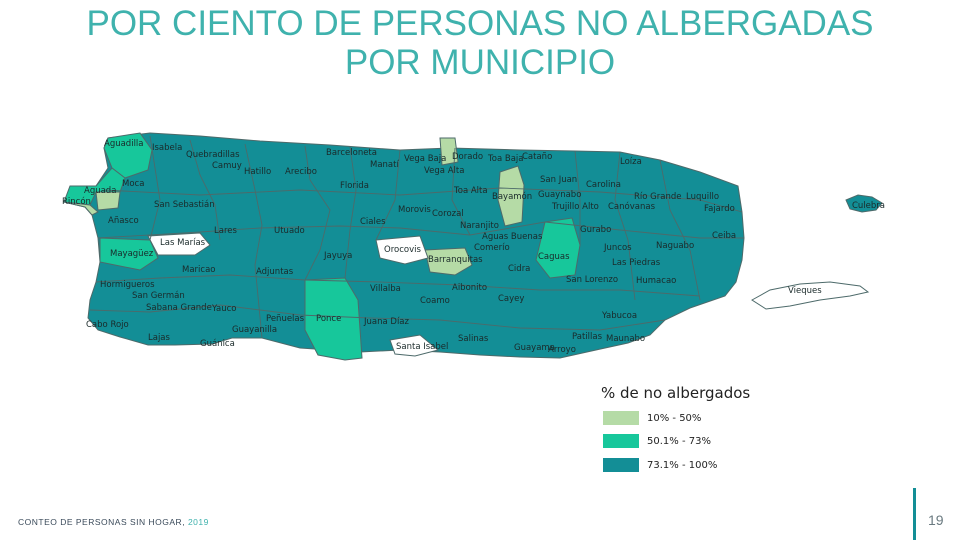 The width and height of the screenshot is (960, 540). What do you see at coordinates (123, 221) in the screenshot?
I see `label-anasco: Añasco` at bounding box center [123, 221].